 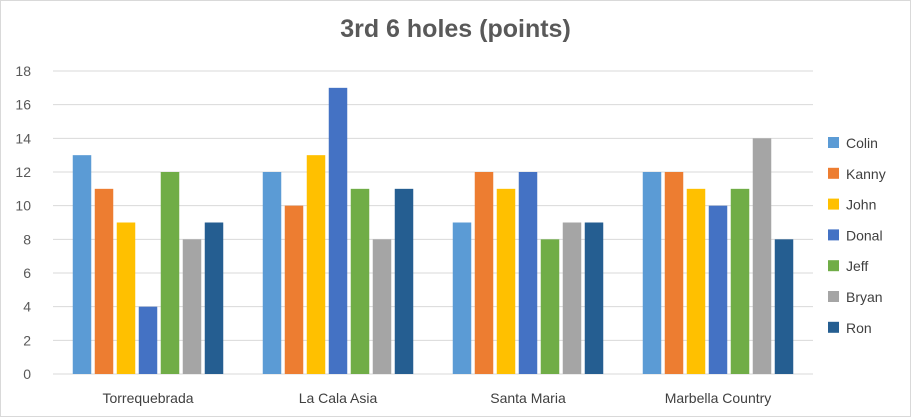 I want to click on x-category-label: Torrequebrada, so click(x=147, y=398).